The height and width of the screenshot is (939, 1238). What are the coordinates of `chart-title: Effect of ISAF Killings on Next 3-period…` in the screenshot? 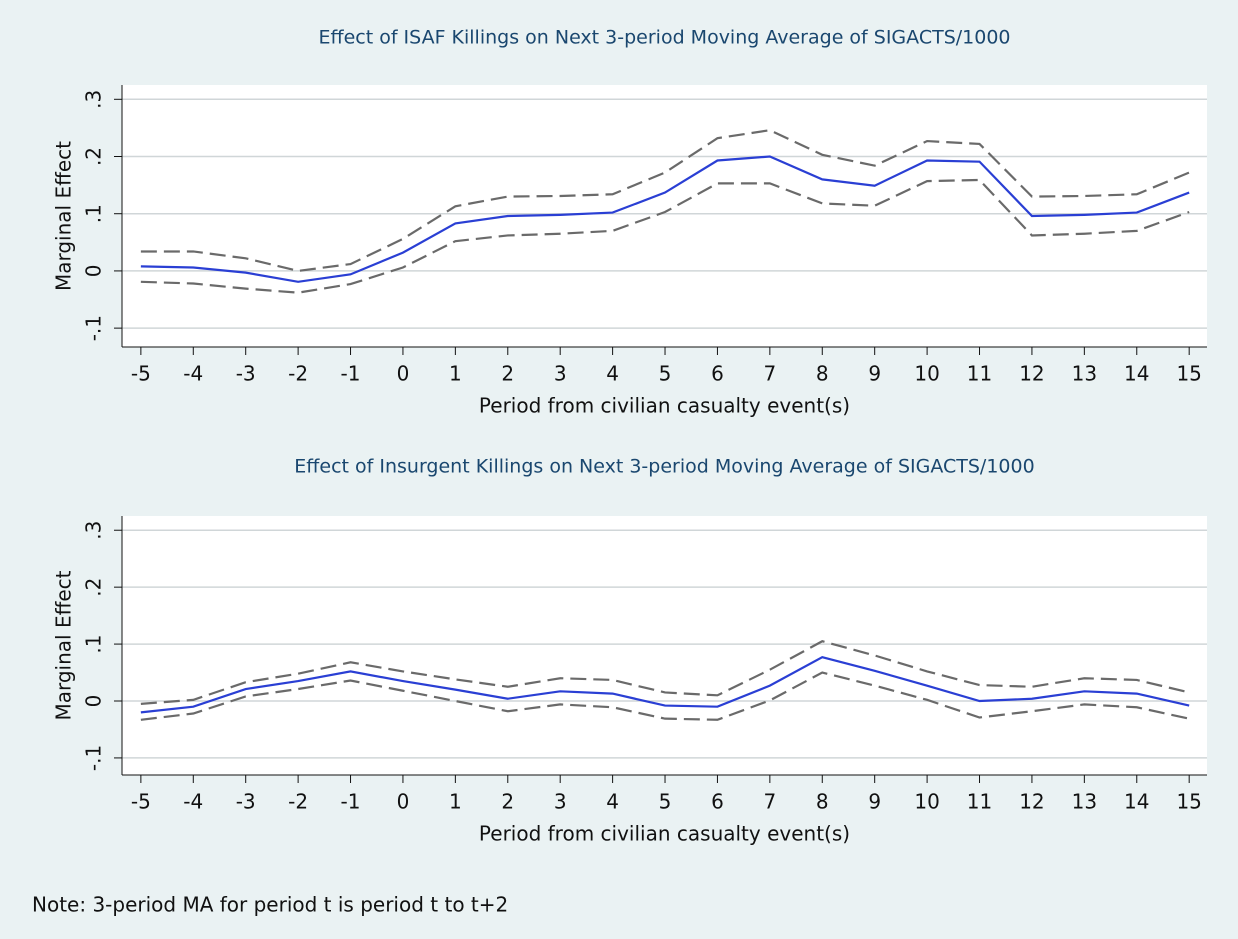 It's located at (664, 38).